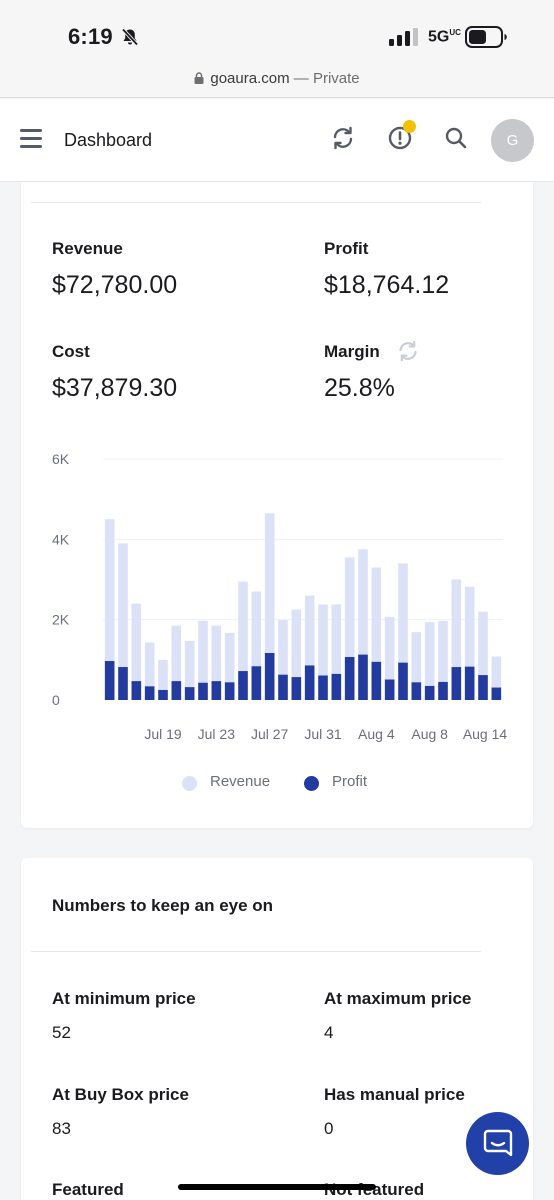 This screenshot has height=1200, width=554. What do you see at coordinates (31, 138) in the screenshot?
I see `menu-icon` at bounding box center [31, 138].